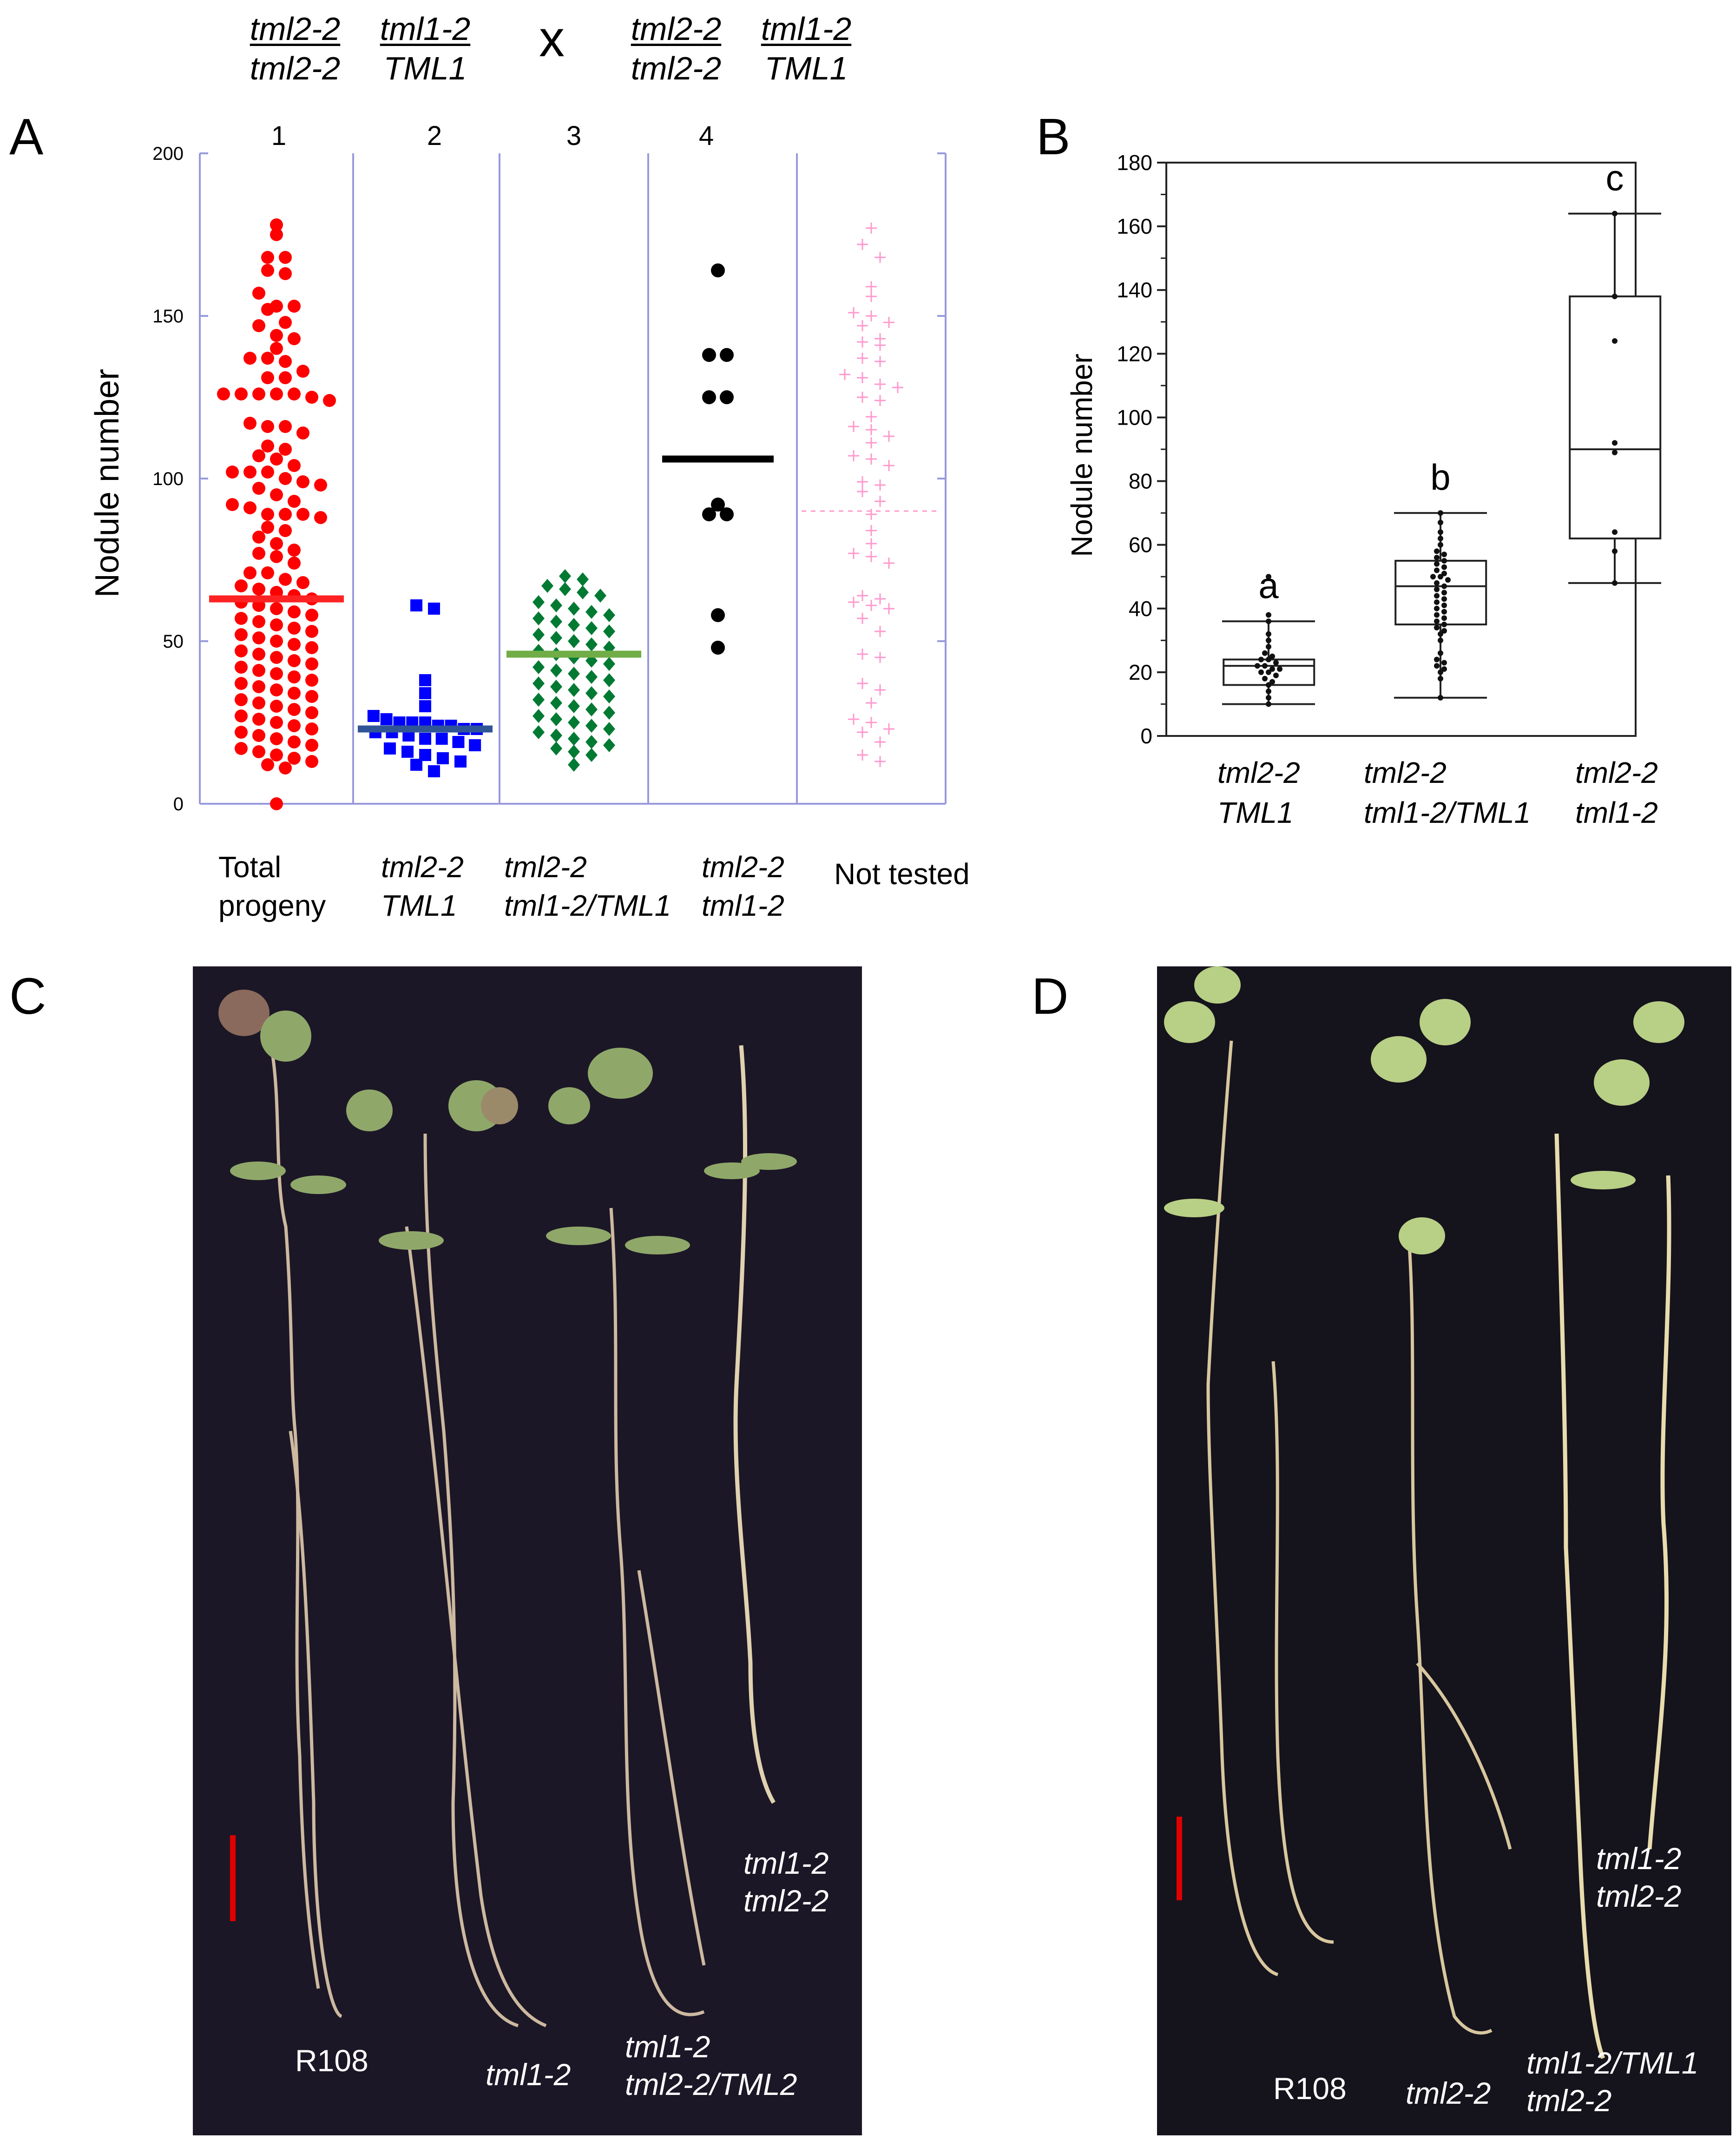 The height and width of the screenshot is (2140, 1736). I want to click on parent2-allele-tml2-top: tml2-2, so click(676, 29).